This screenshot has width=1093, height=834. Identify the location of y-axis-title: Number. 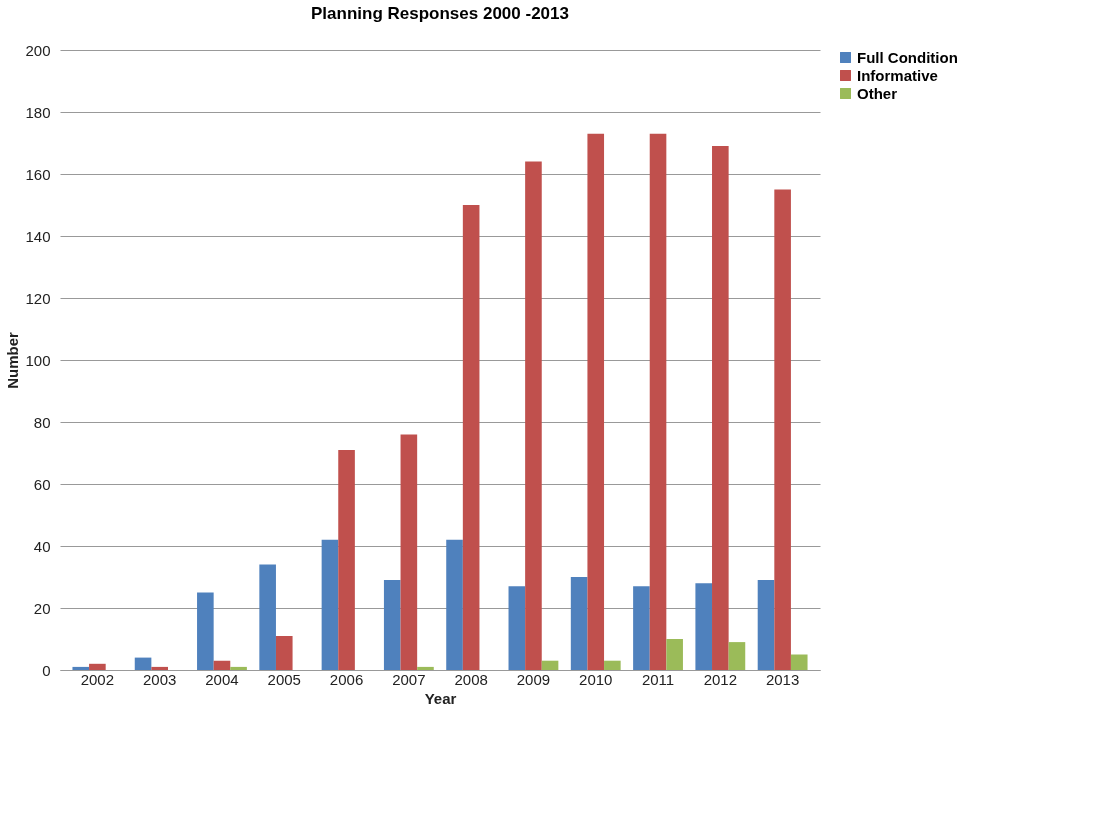
(13, 360).